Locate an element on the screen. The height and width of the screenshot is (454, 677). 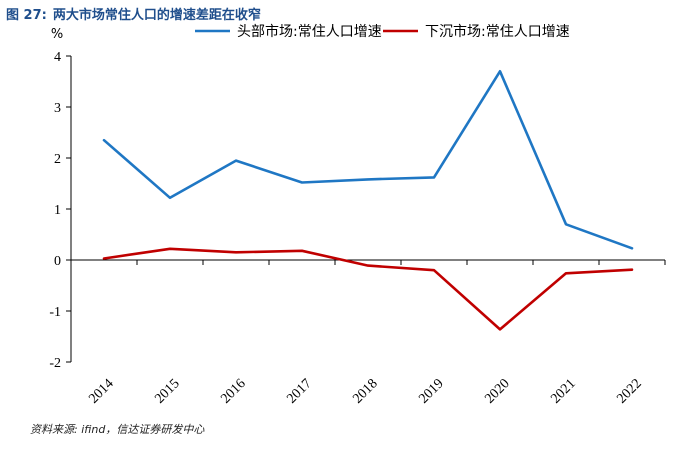
x-tick-label: 2019 is located at coordinates (431, 391).